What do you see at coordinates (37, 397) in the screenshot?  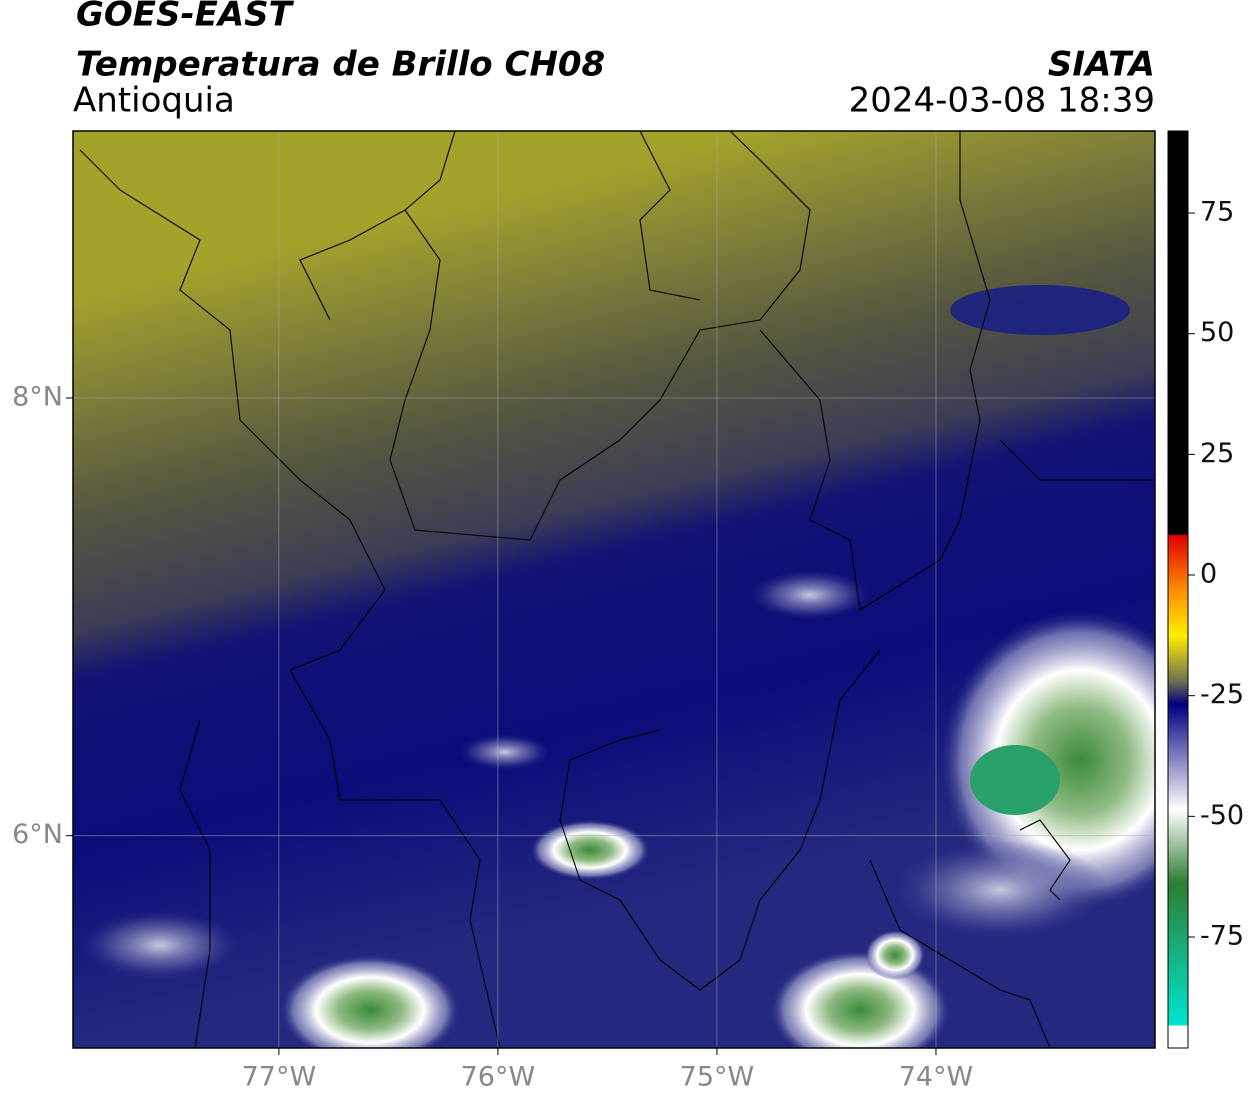 I see `y-tick-label: 8°N` at bounding box center [37, 397].